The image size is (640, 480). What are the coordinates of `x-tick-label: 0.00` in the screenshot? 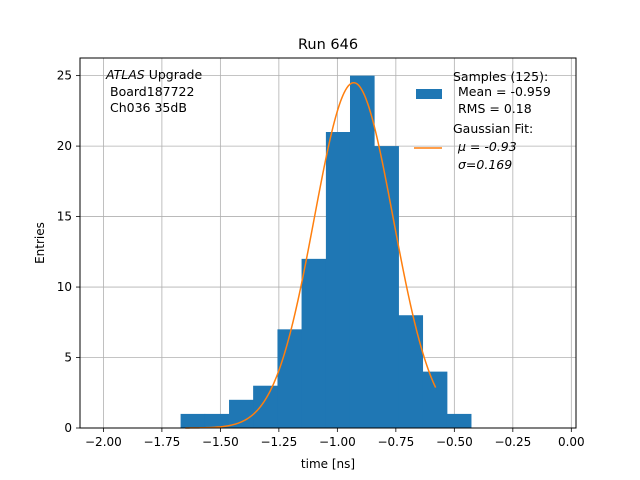 It's located at (571, 442).